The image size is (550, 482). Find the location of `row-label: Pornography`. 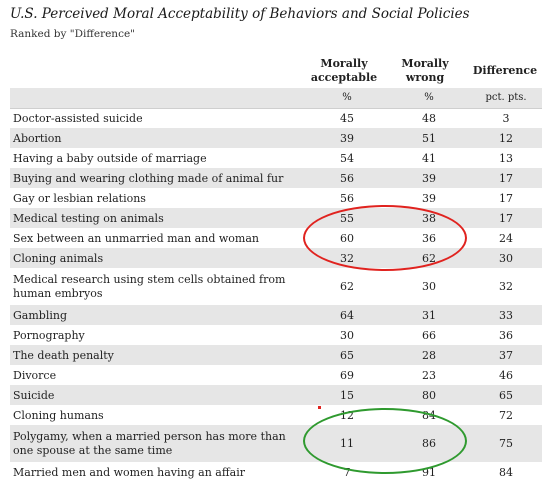

row-label: Pornography is located at coordinates (49, 335).